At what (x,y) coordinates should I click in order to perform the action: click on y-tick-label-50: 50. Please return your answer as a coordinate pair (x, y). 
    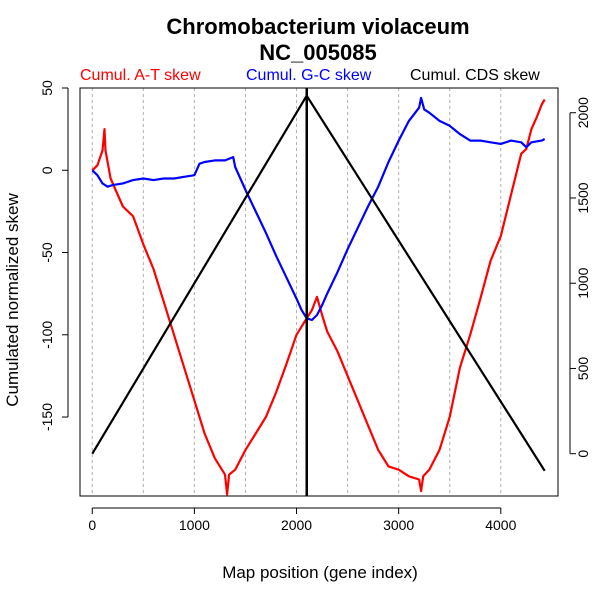
    Looking at the image, I should click on (47, 88).